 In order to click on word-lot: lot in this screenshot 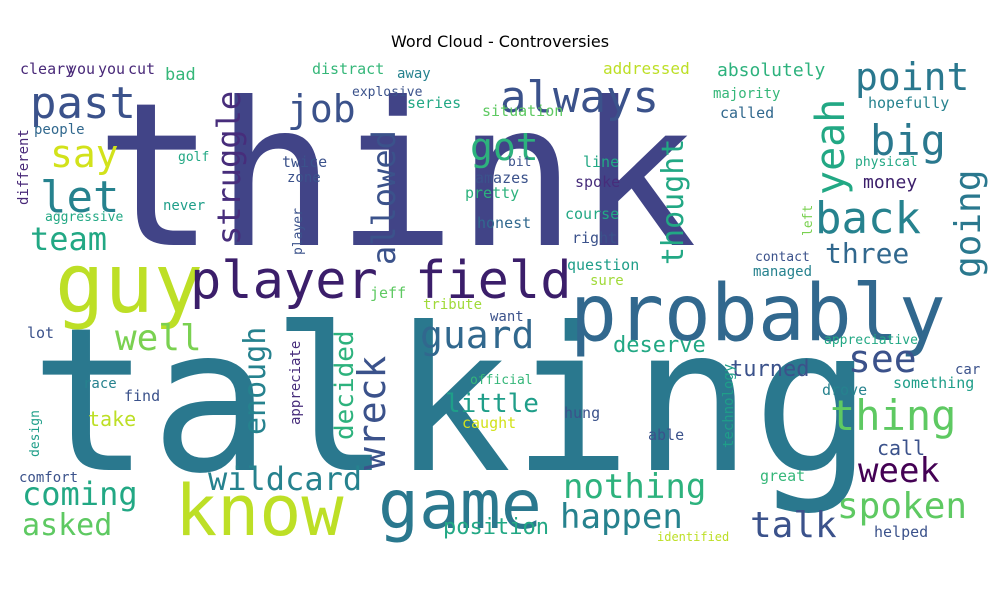, I will do `click(40, 333)`.